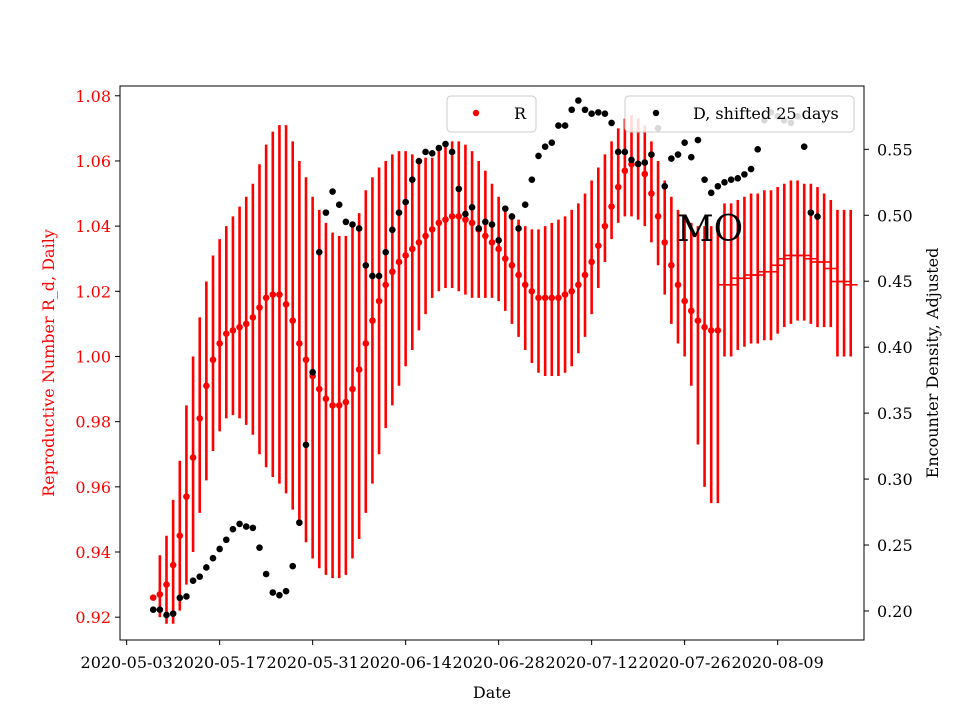  What do you see at coordinates (406, 662) in the screenshot?
I see `x-tick-label: 2020-06-14` at bounding box center [406, 662].